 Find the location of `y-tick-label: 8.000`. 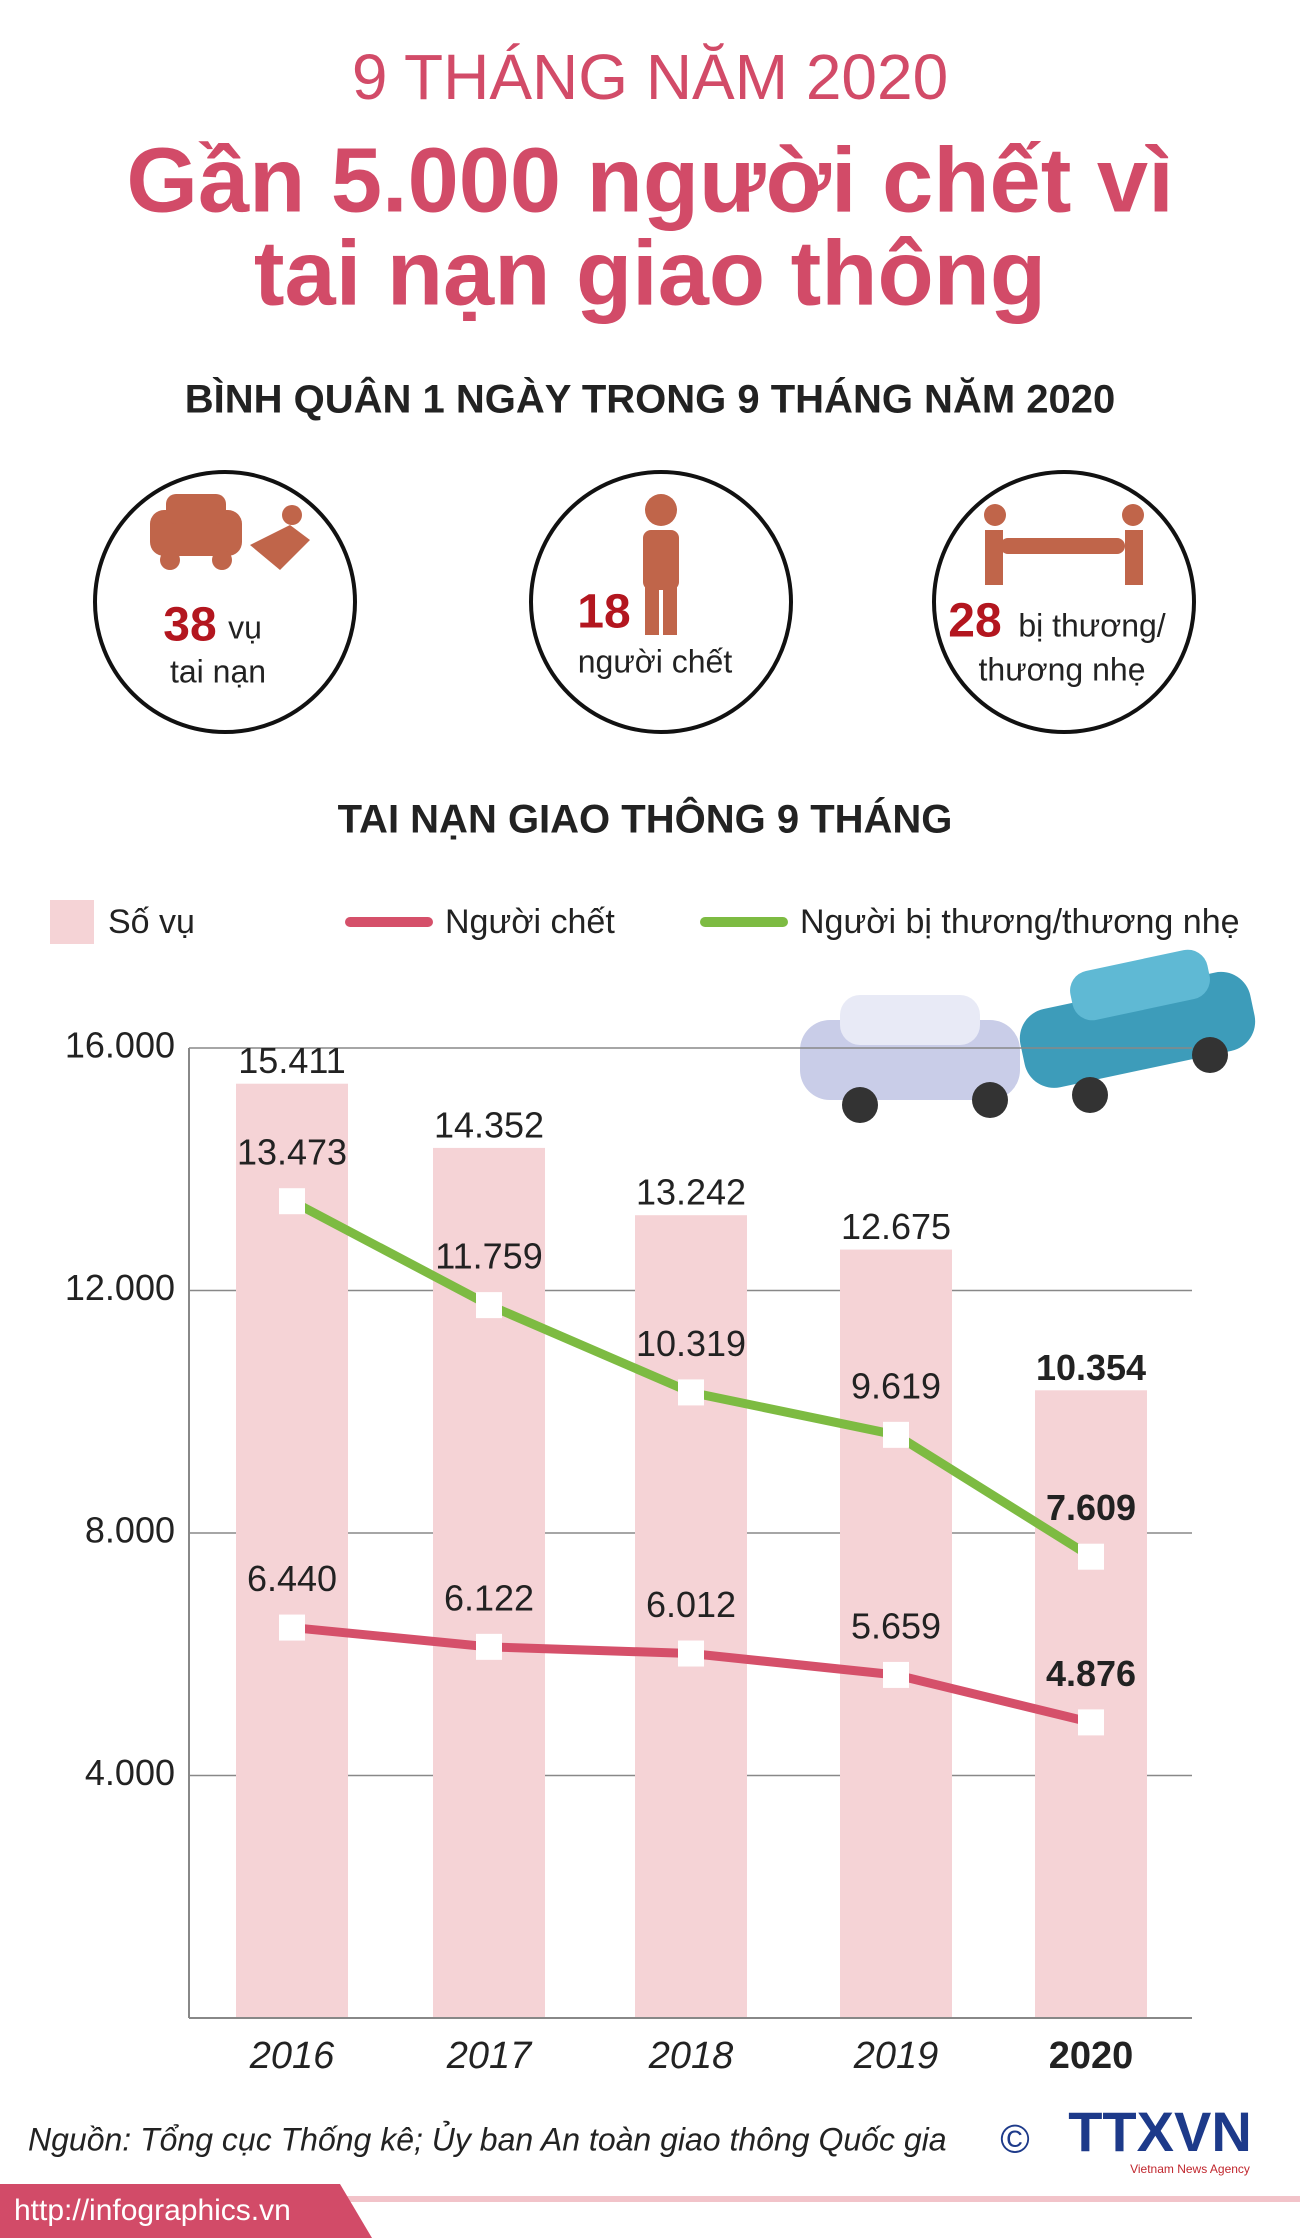

y-tick-label: 8.000 is located at coordinates (130, 1530).